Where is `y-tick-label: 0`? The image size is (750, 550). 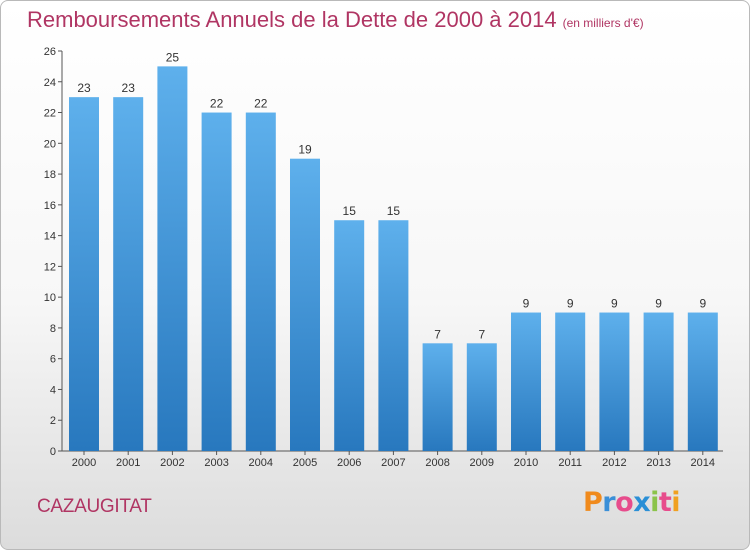
y-tick-label: 0 is located at coordinates (53, 452).